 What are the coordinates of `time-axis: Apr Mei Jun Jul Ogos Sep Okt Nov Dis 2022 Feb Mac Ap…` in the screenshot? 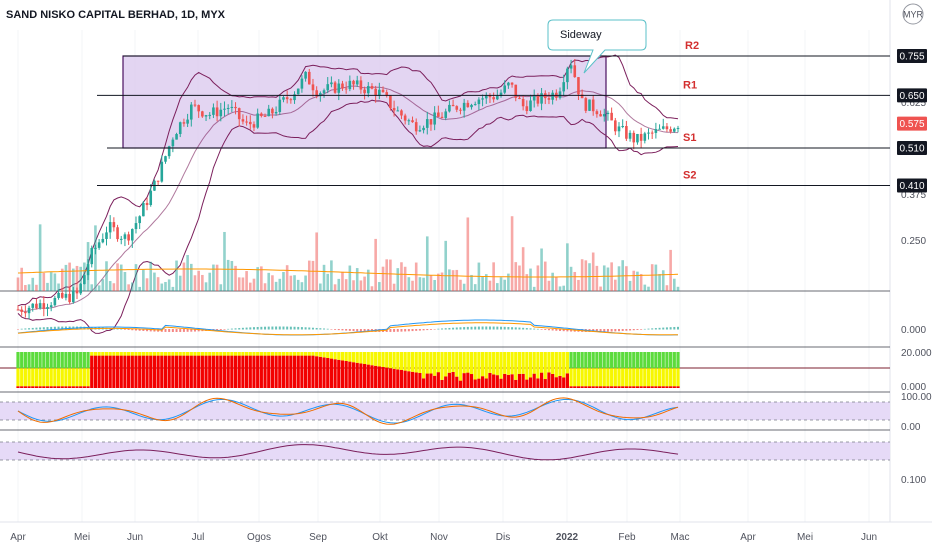 It's located at (443, 537).